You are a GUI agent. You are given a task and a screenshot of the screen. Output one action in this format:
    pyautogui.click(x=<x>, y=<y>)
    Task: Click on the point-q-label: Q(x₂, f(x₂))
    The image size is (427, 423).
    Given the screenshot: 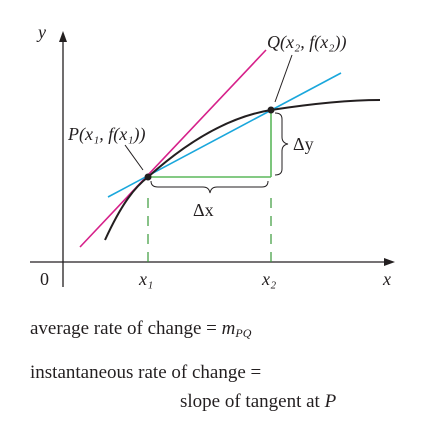 What is the action you would take?
    pyautogui.click(x=306, y=42)
    